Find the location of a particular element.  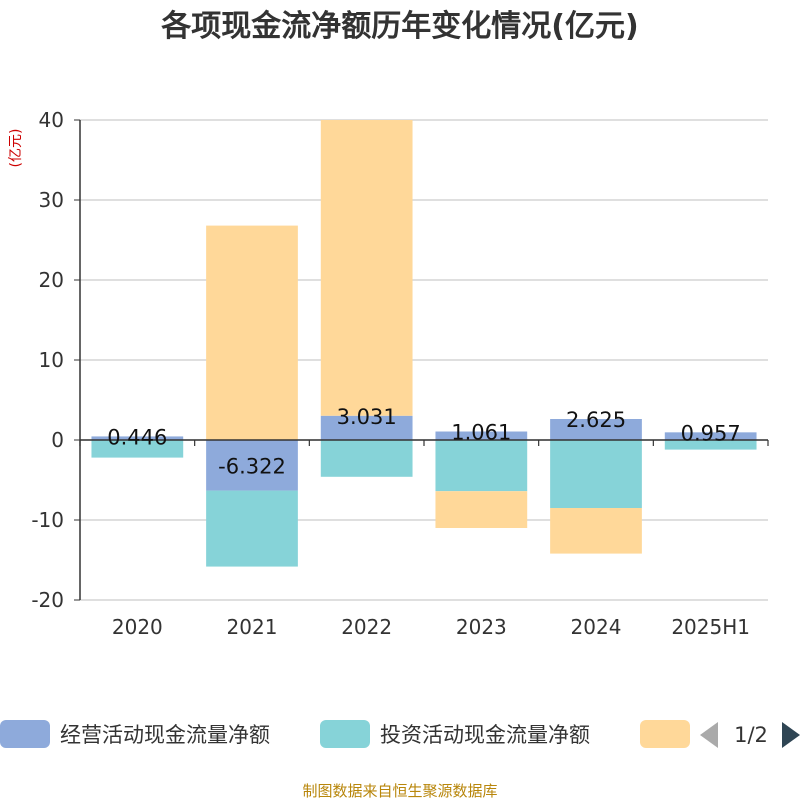

data-label-2024: 2.625 is located at coordinates (596, 420).